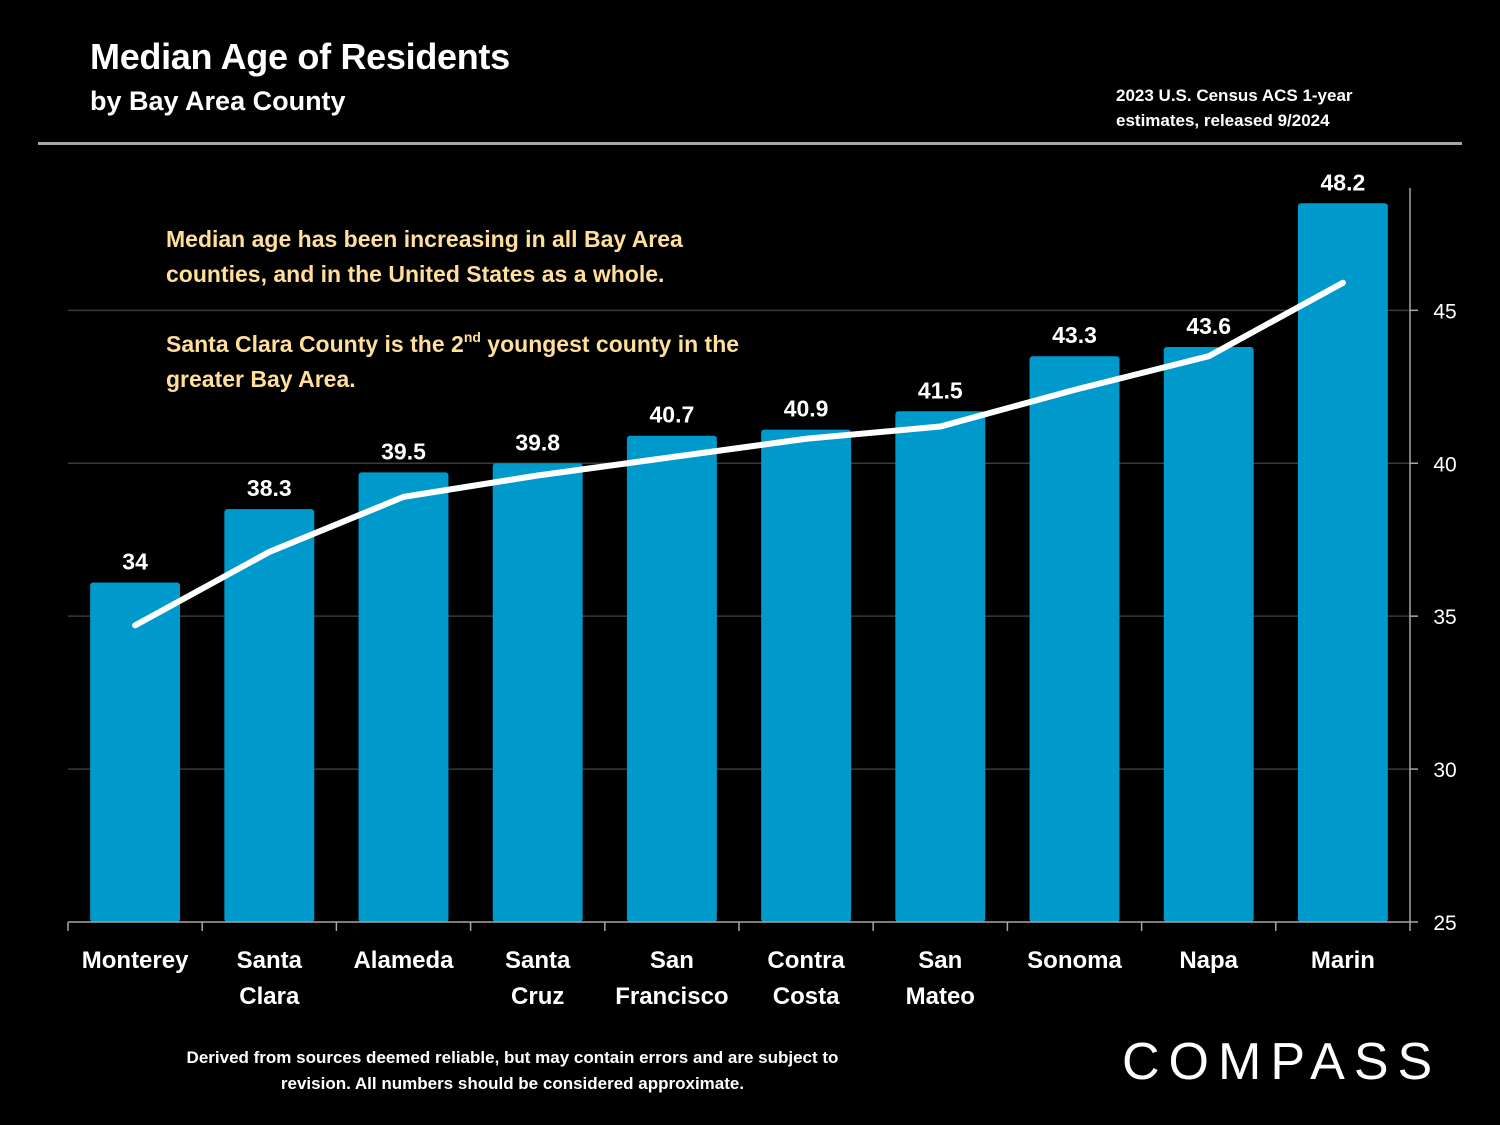  Describe the element at coordinates (940, 996) in the screenshot. I see `x-tick-label-line: Mateo` at that location.